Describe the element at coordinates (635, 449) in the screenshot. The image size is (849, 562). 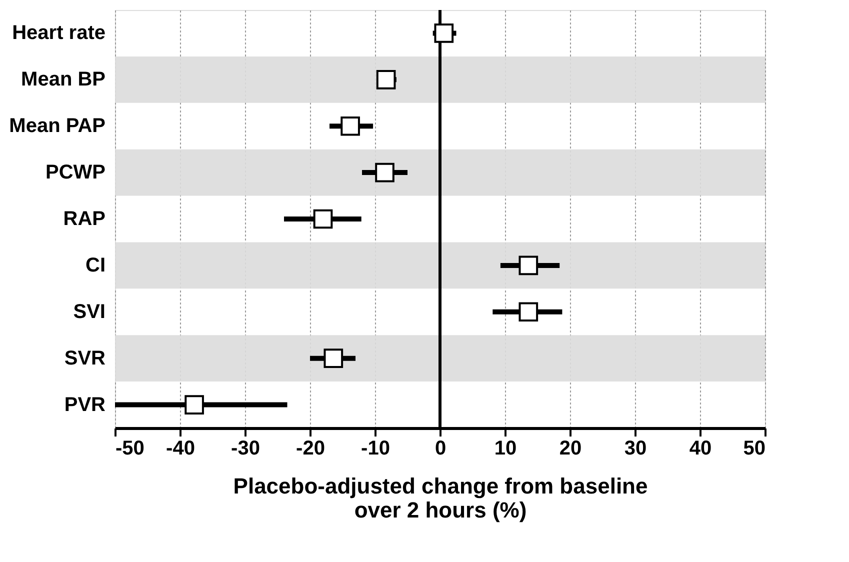
I see `x-tick-label: 30` at that location.